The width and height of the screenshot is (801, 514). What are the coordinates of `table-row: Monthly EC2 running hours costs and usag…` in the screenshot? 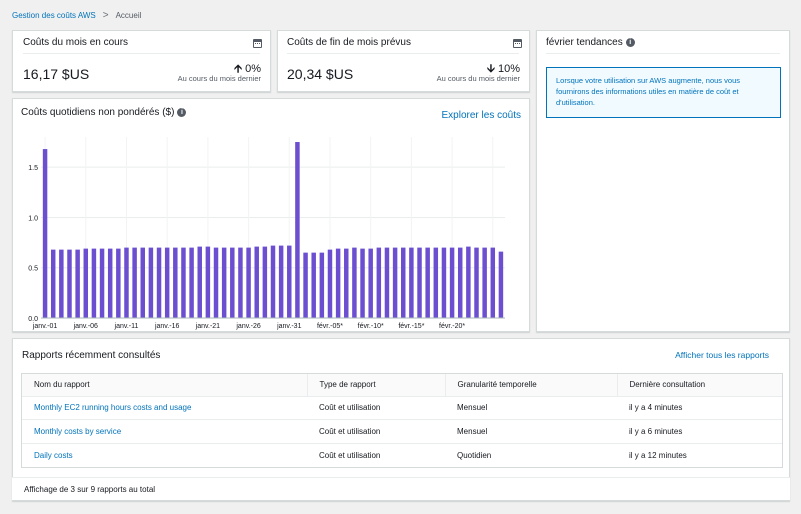 It's located at (402, 408).